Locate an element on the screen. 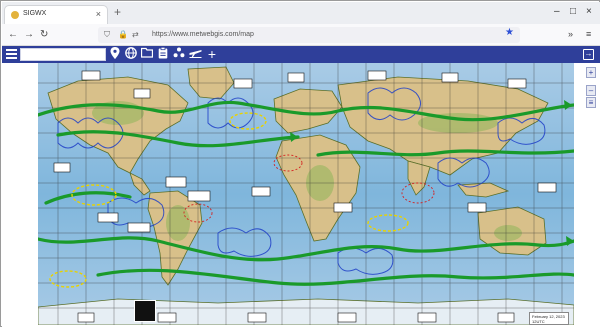  zoom-in-button: + is located at coordinates (591, 72).